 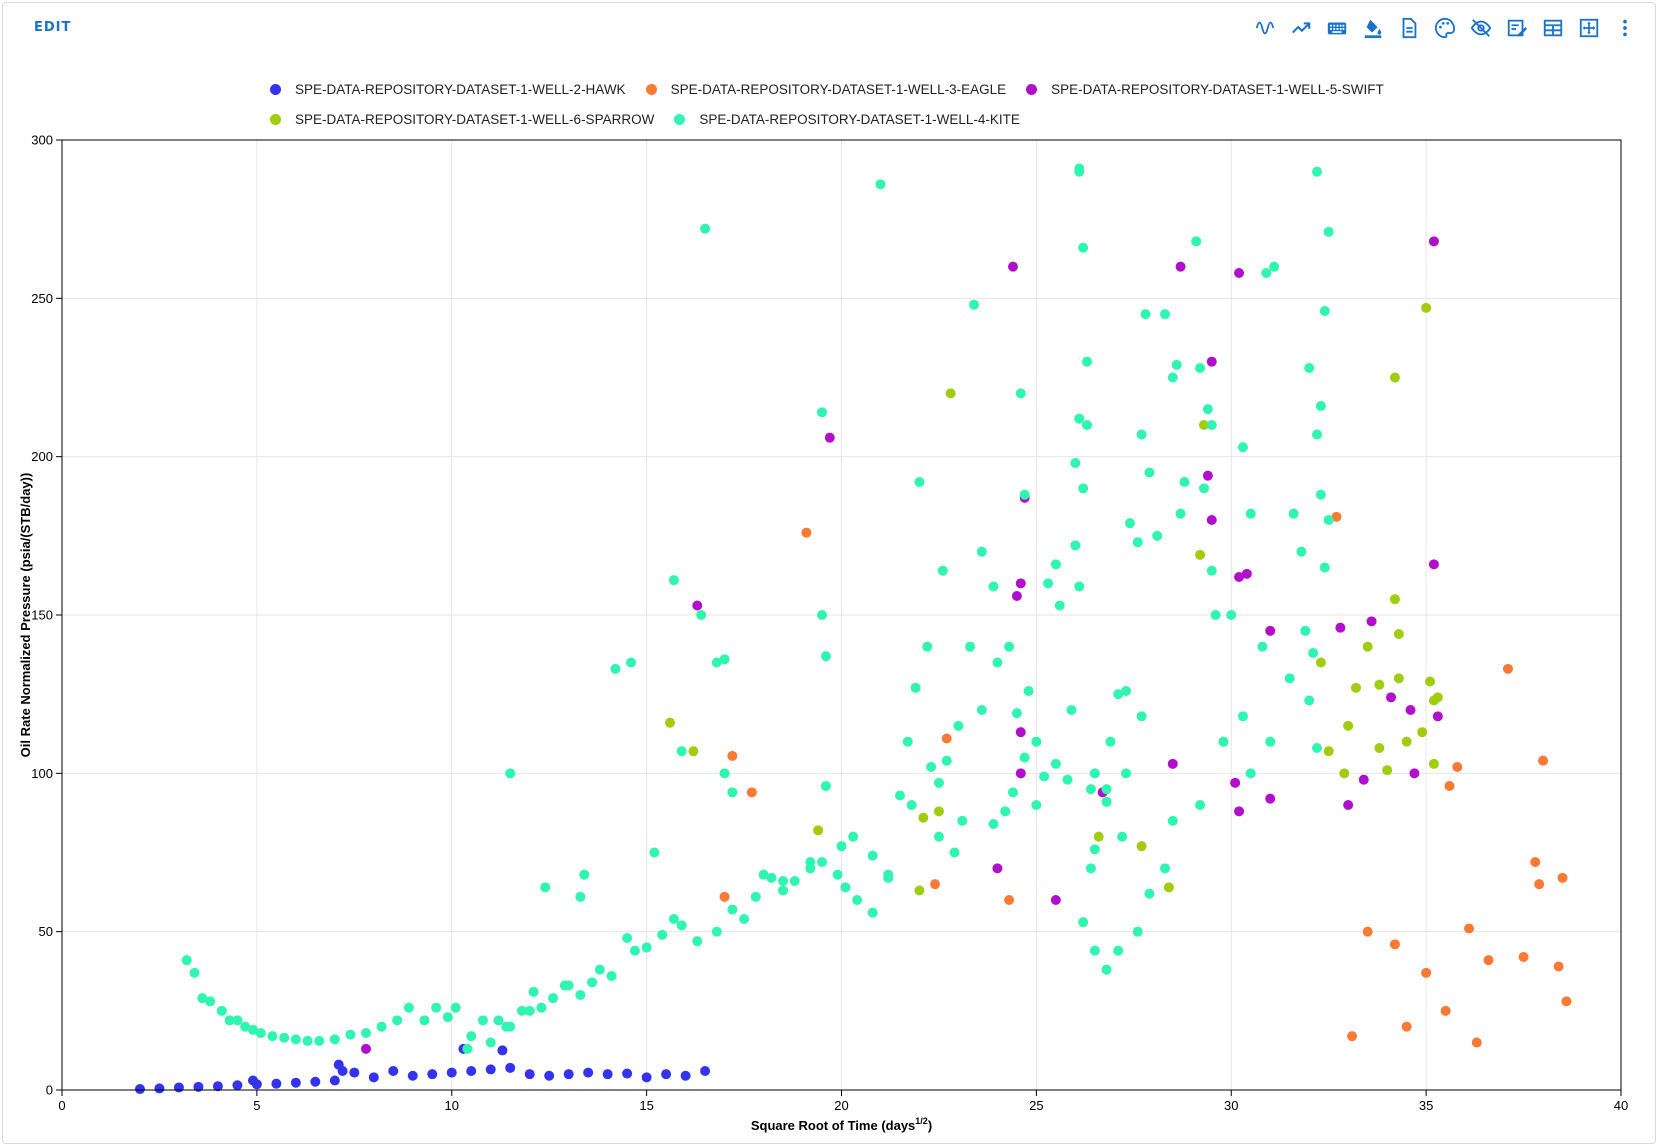 I want to click on y-tick-label: 50, so click(x=46, y=931).